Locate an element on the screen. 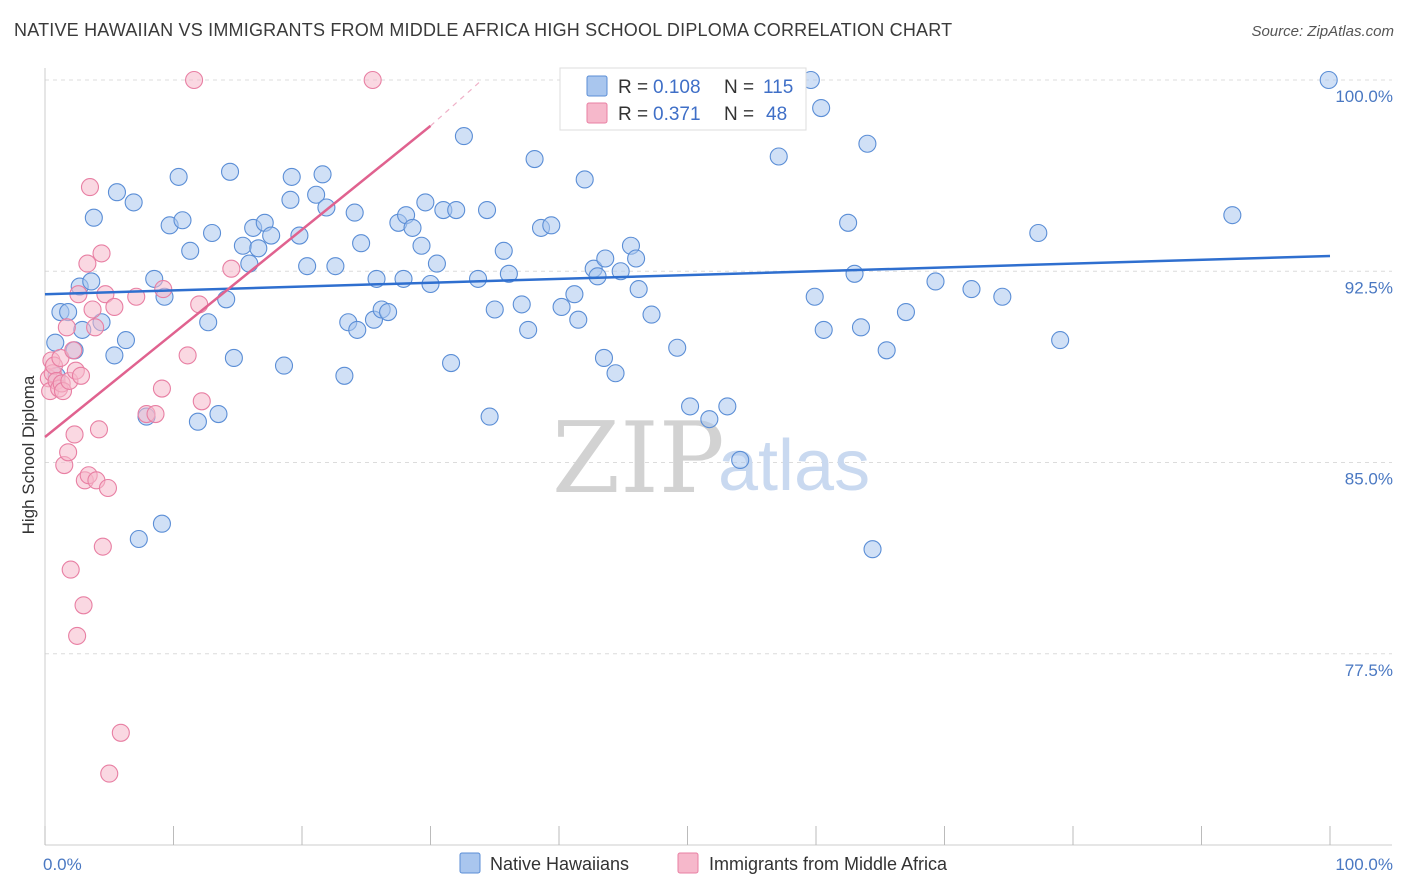 The image size is (1406, 892). legend-item-middle-africa: Immigrants from Middle Africa is located at coordinates (828, 864).